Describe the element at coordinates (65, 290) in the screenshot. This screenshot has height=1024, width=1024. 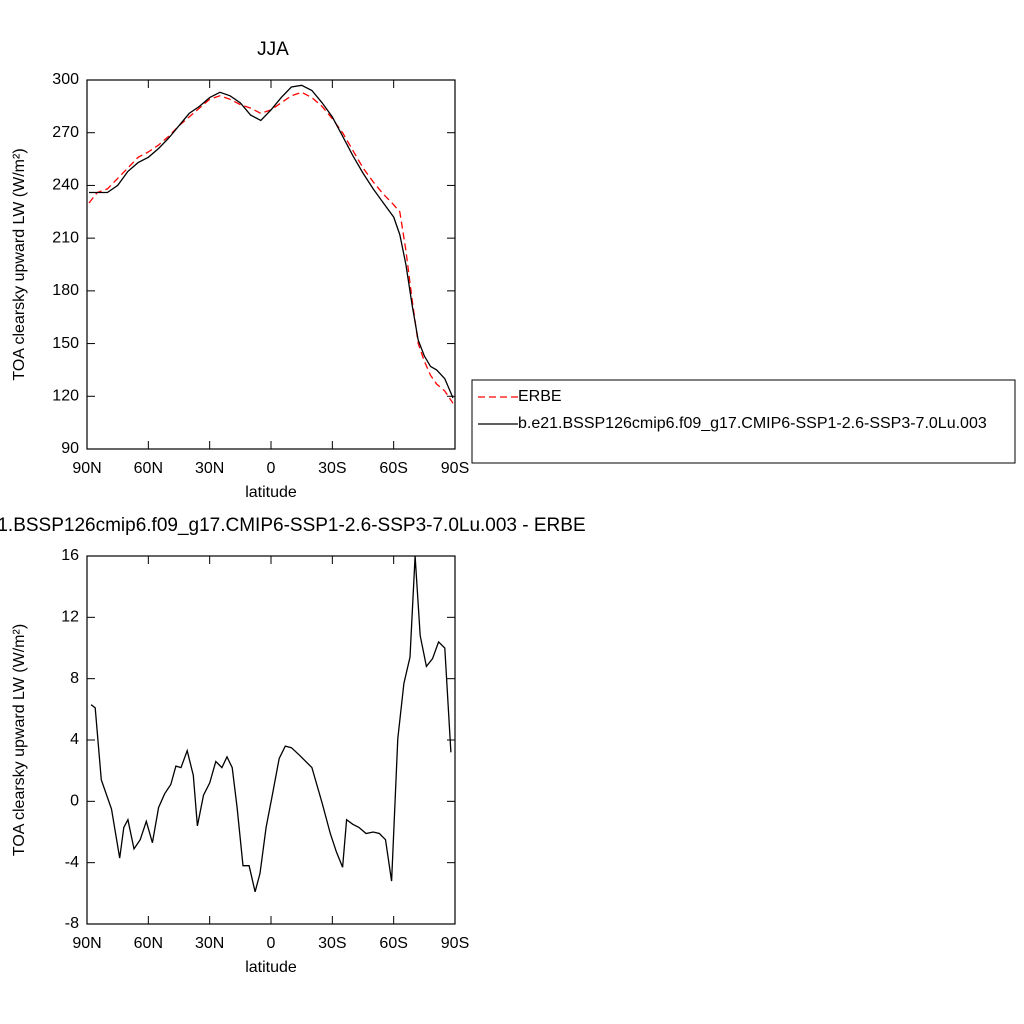
I see `y-tick-label: 180` at that location.